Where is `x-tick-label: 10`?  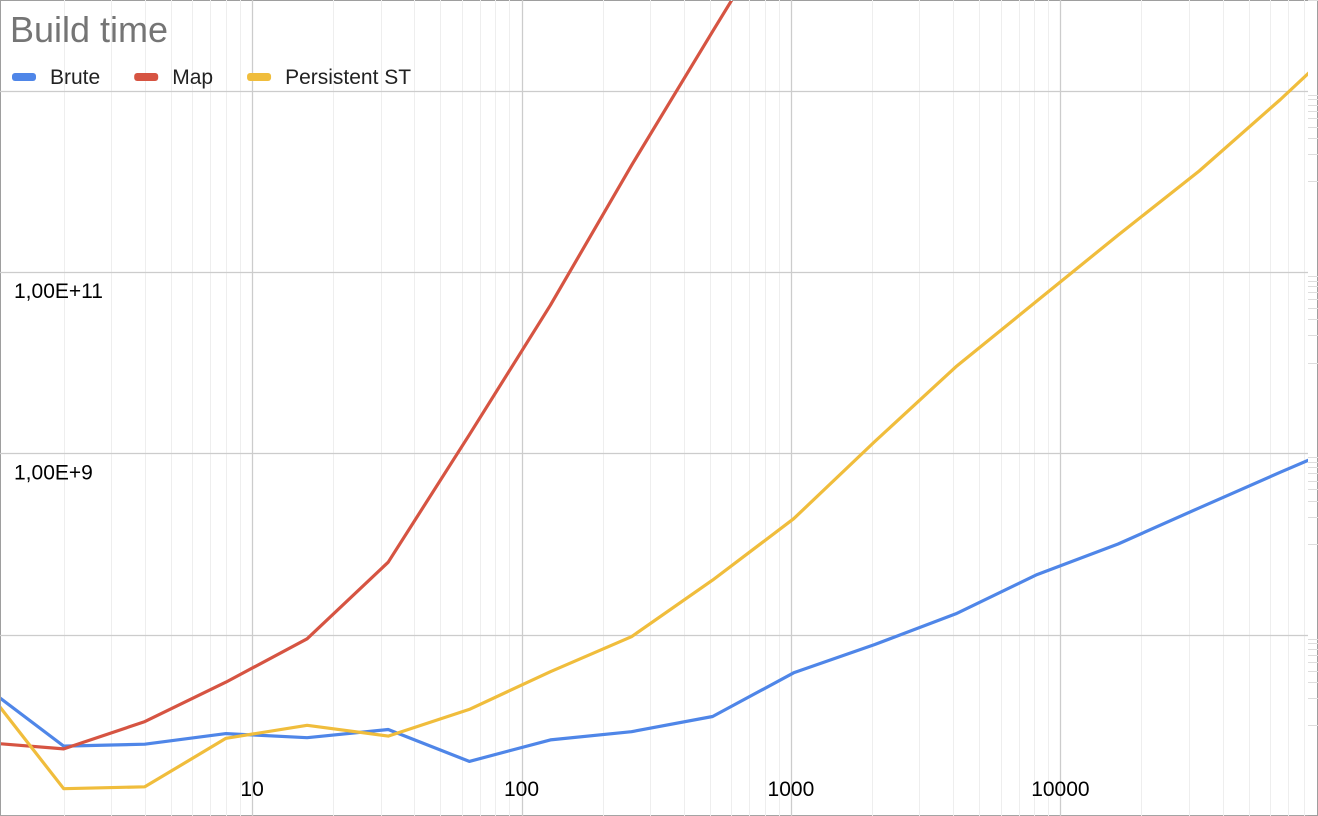 x-tick-label: 10 is located at coordinates (251, 789).